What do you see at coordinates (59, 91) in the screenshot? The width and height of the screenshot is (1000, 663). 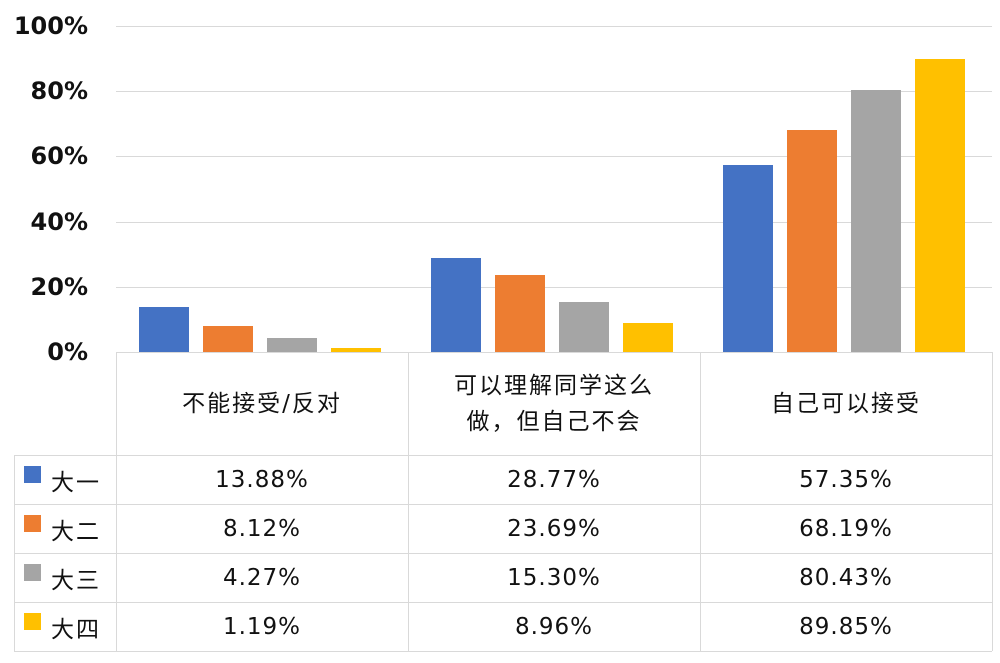 I see `y-tick-label: 80%` at bounding box center [59, 91].